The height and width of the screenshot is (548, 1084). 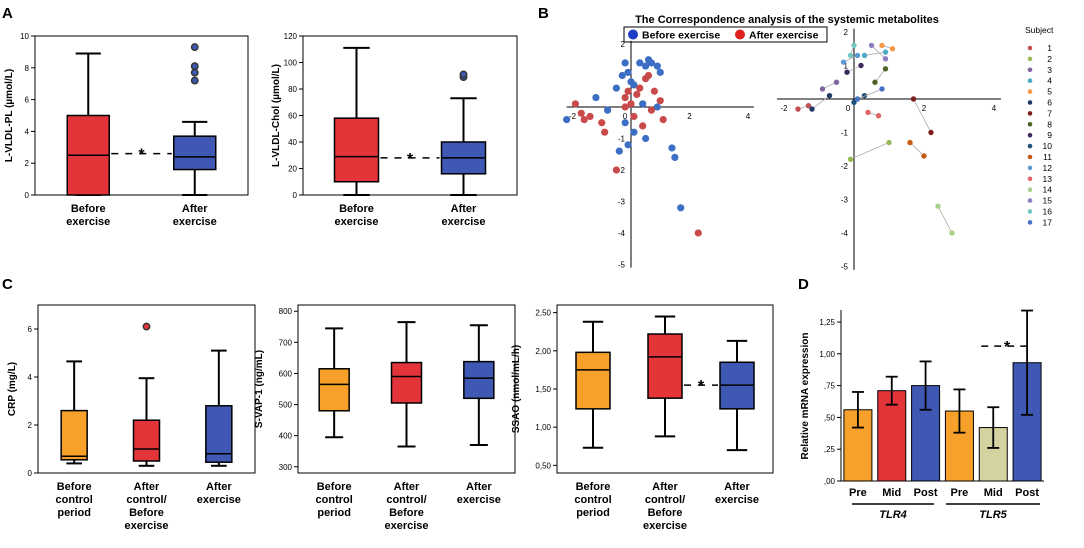 I want to click on y-axis-label: L-VLDL-Chol (µmol/L), so click(x=276, y=115).